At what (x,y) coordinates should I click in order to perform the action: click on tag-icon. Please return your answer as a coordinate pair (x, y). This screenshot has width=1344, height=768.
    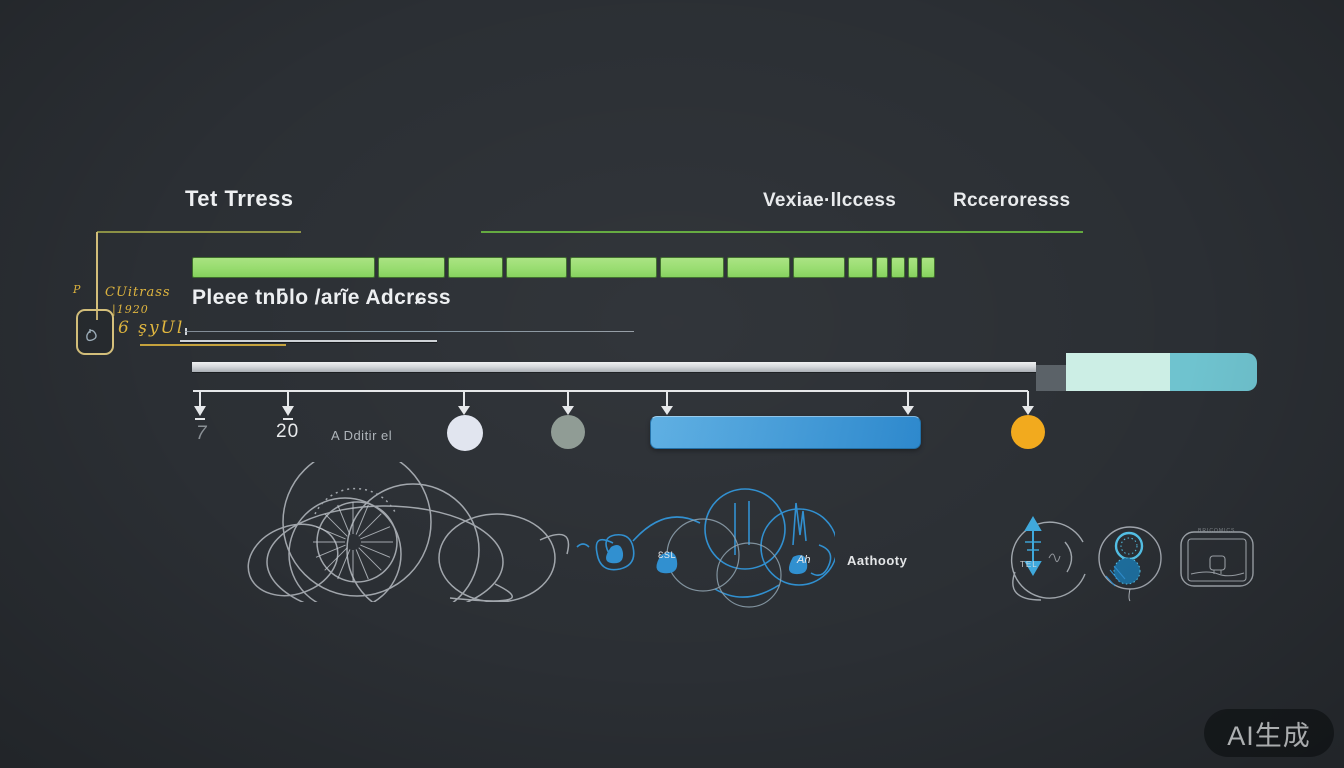
    Looking at the image, I should click on (95, 332).